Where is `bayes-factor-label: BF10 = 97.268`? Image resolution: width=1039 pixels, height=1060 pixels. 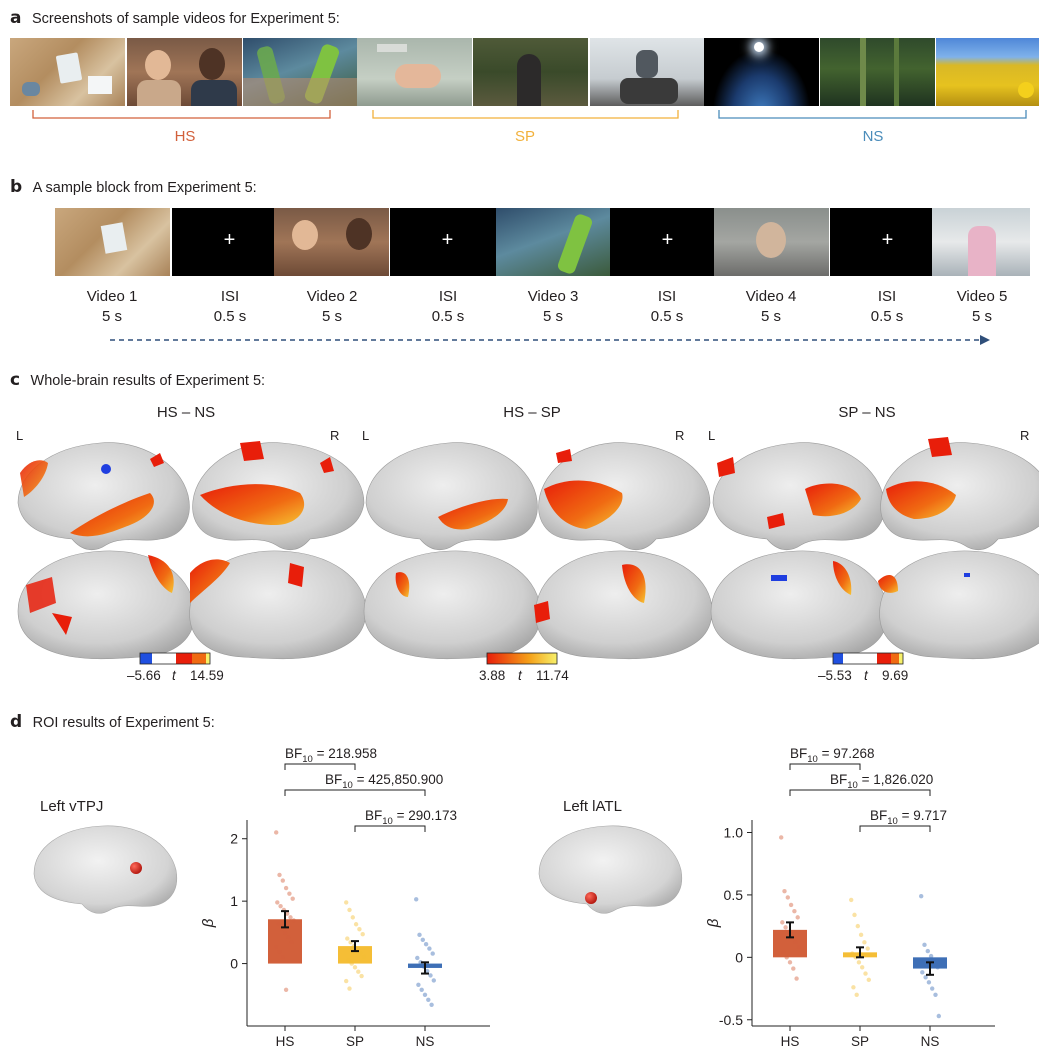
bayes-factor-label: BF10 = 97.268 is located at coordinates (832, 755).